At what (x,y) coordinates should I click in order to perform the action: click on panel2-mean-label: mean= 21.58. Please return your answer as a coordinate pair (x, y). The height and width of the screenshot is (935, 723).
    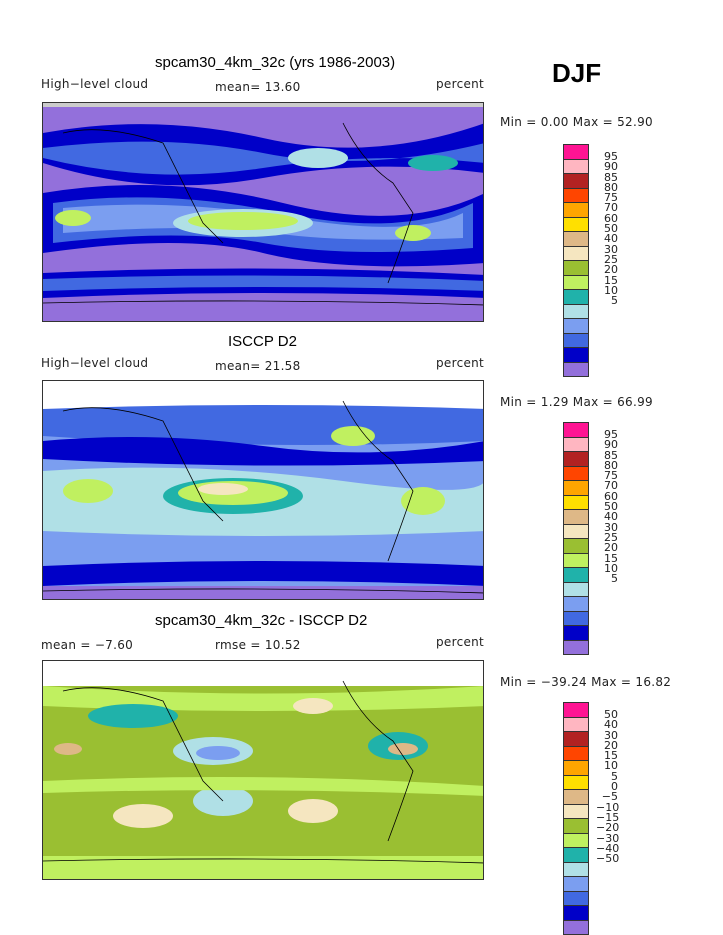
    Looking at the image, I should click on (258, 366).